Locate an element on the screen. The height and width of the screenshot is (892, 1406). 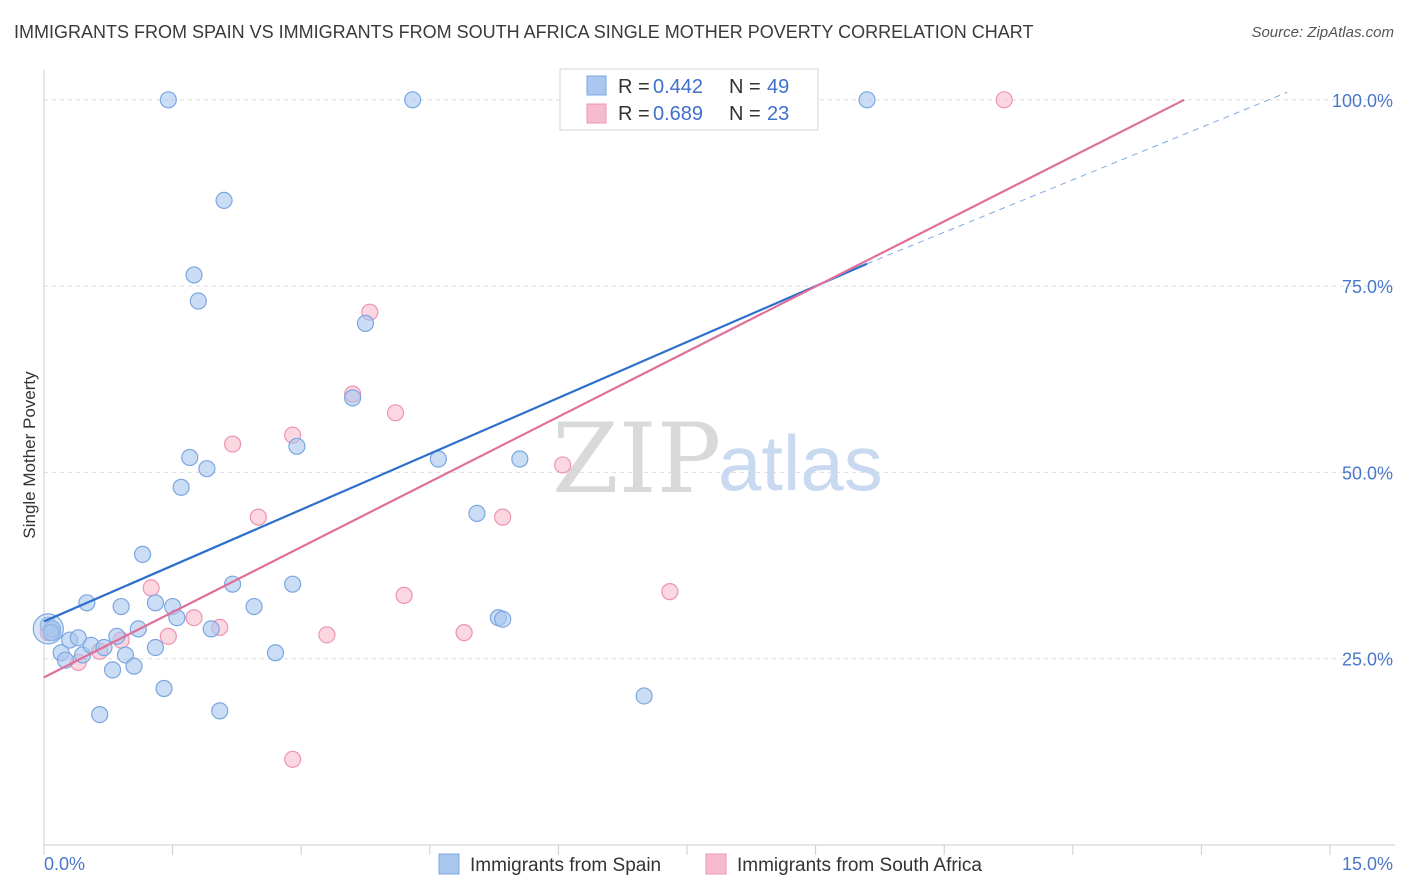
legend-r-value-spain: 0.442 is located at coordinates (678, 87).